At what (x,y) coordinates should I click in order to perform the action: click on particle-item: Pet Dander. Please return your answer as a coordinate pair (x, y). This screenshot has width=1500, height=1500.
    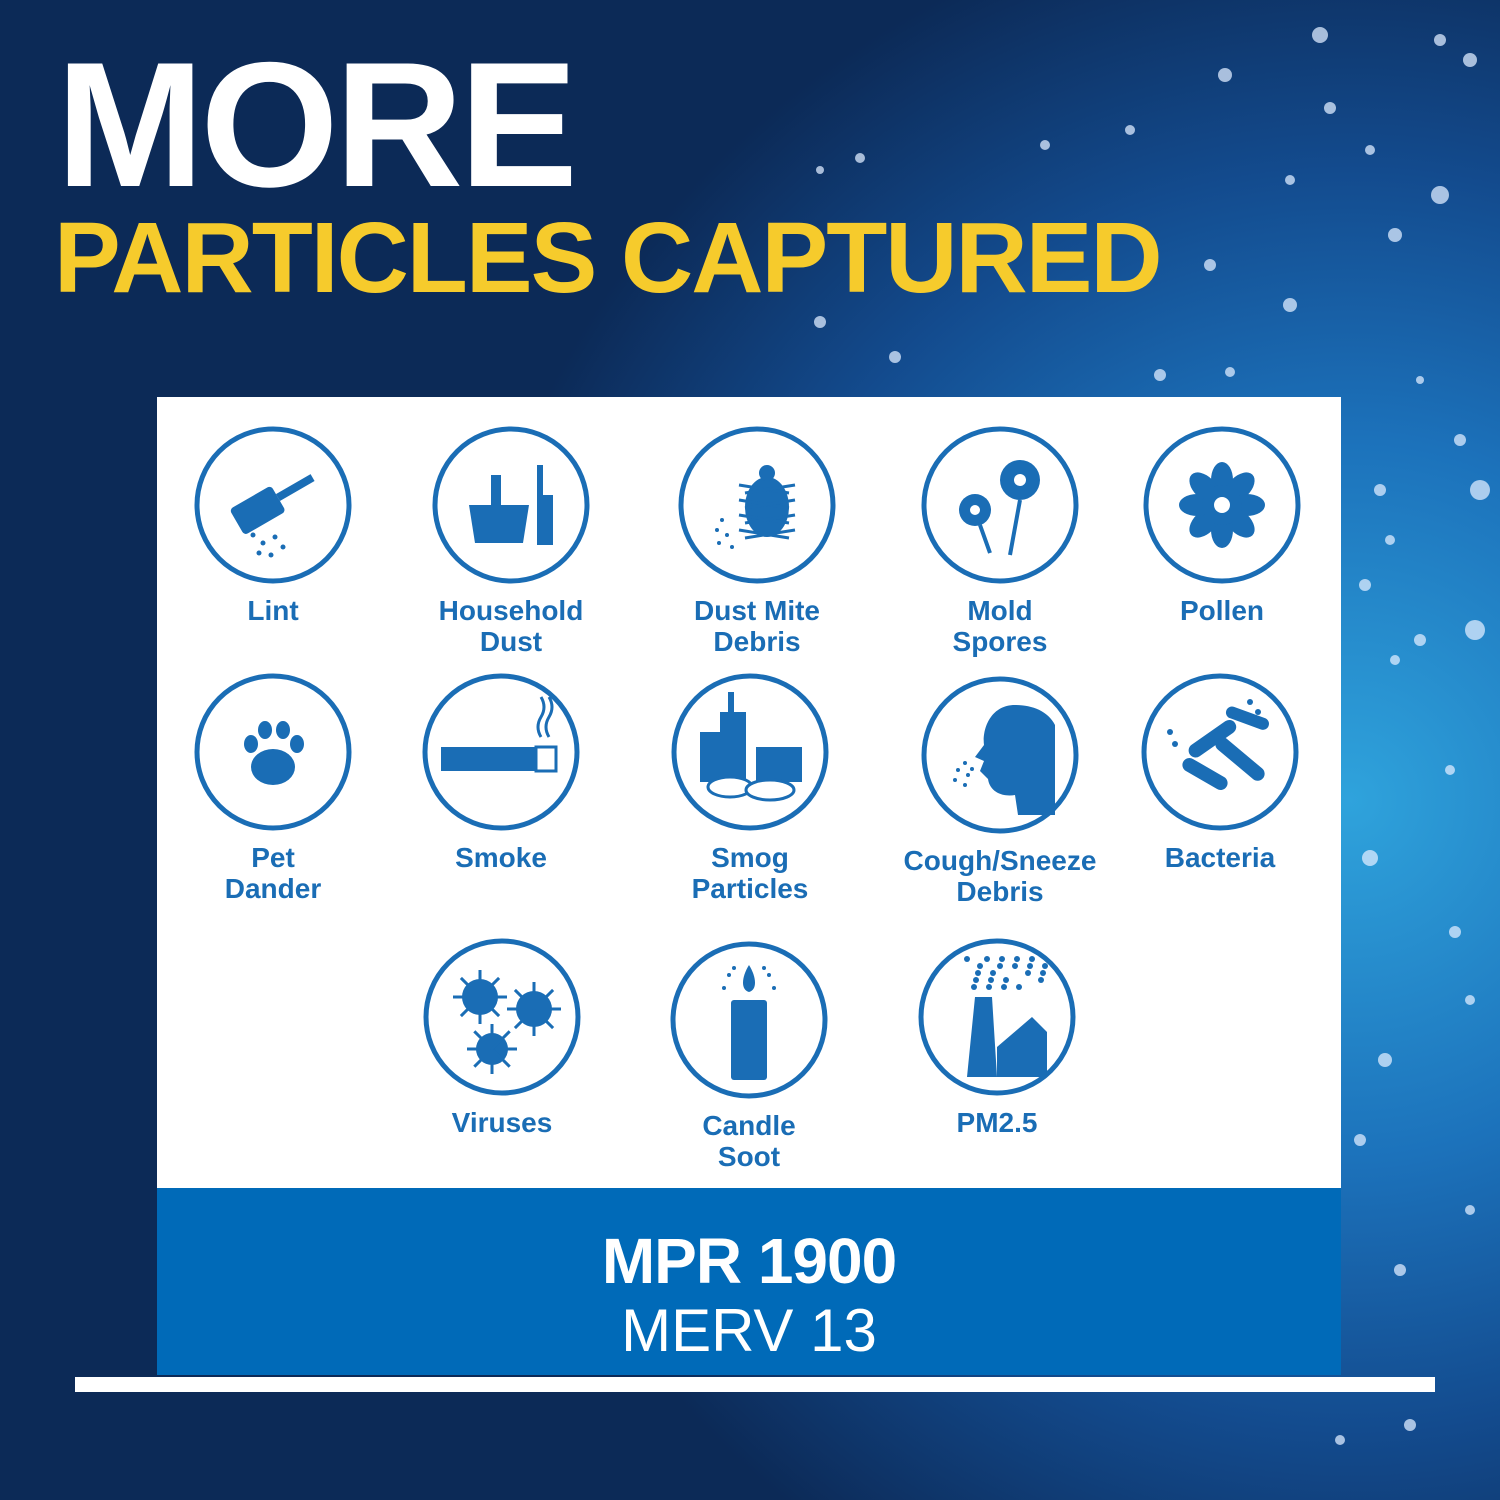
    Looking at the image, I should click on (273, 788).